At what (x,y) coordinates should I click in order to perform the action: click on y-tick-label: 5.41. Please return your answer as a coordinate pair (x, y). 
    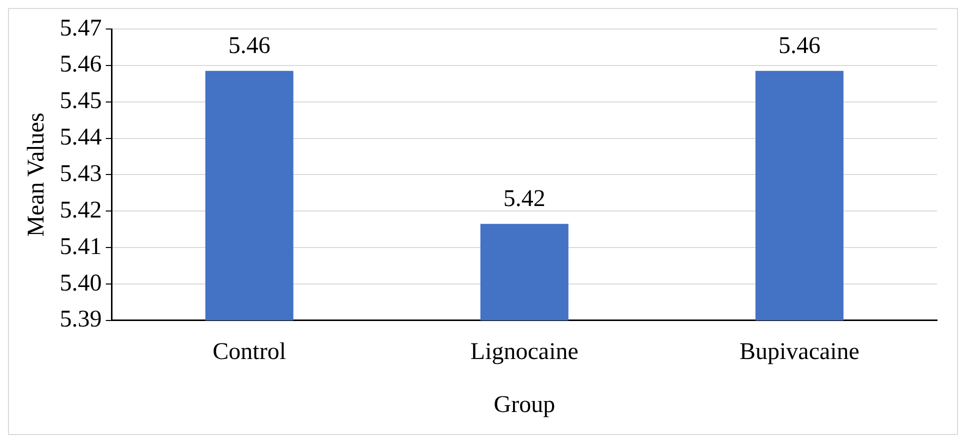
    Looking at the image, I should click on (81, 247).